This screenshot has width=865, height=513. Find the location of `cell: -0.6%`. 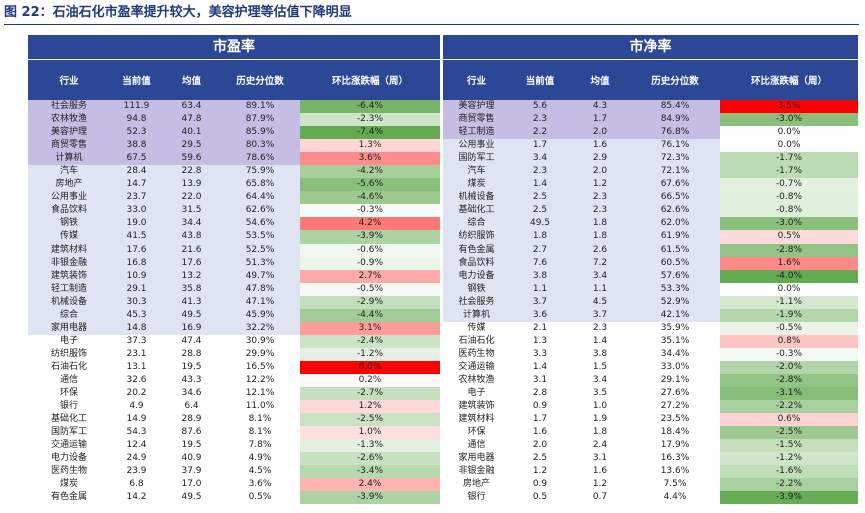

cell: -0.6% is located at coordinates (370, 250).